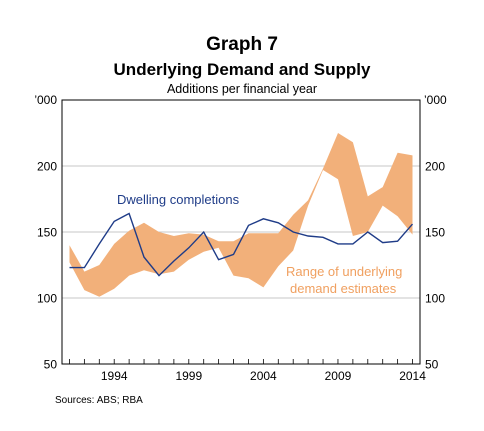 This screenshot has height=431, width=484. Describe the element at coordinates (412, 376) in the screenshot. I see `x-tick-label: 2014` at that location.